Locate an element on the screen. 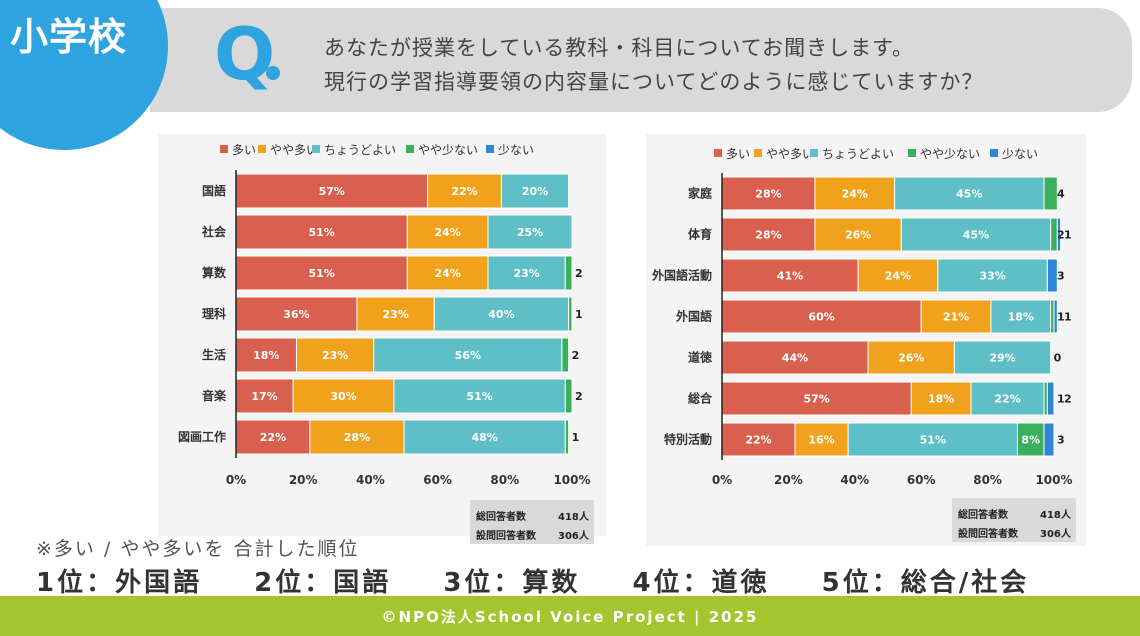 The image size is (1140, 636). respondents-table-left: 総回答者数 418人 設問回答者数 306人 is located at coordinates (532, 522).